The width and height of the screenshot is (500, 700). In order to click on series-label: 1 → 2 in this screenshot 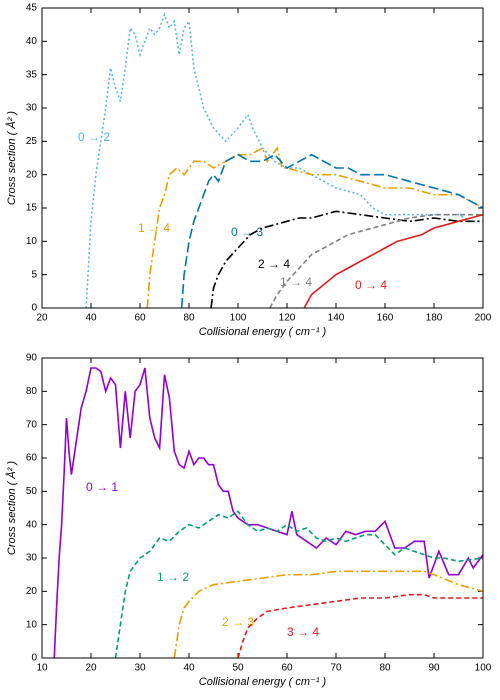, I will do `click(173, 577)`.